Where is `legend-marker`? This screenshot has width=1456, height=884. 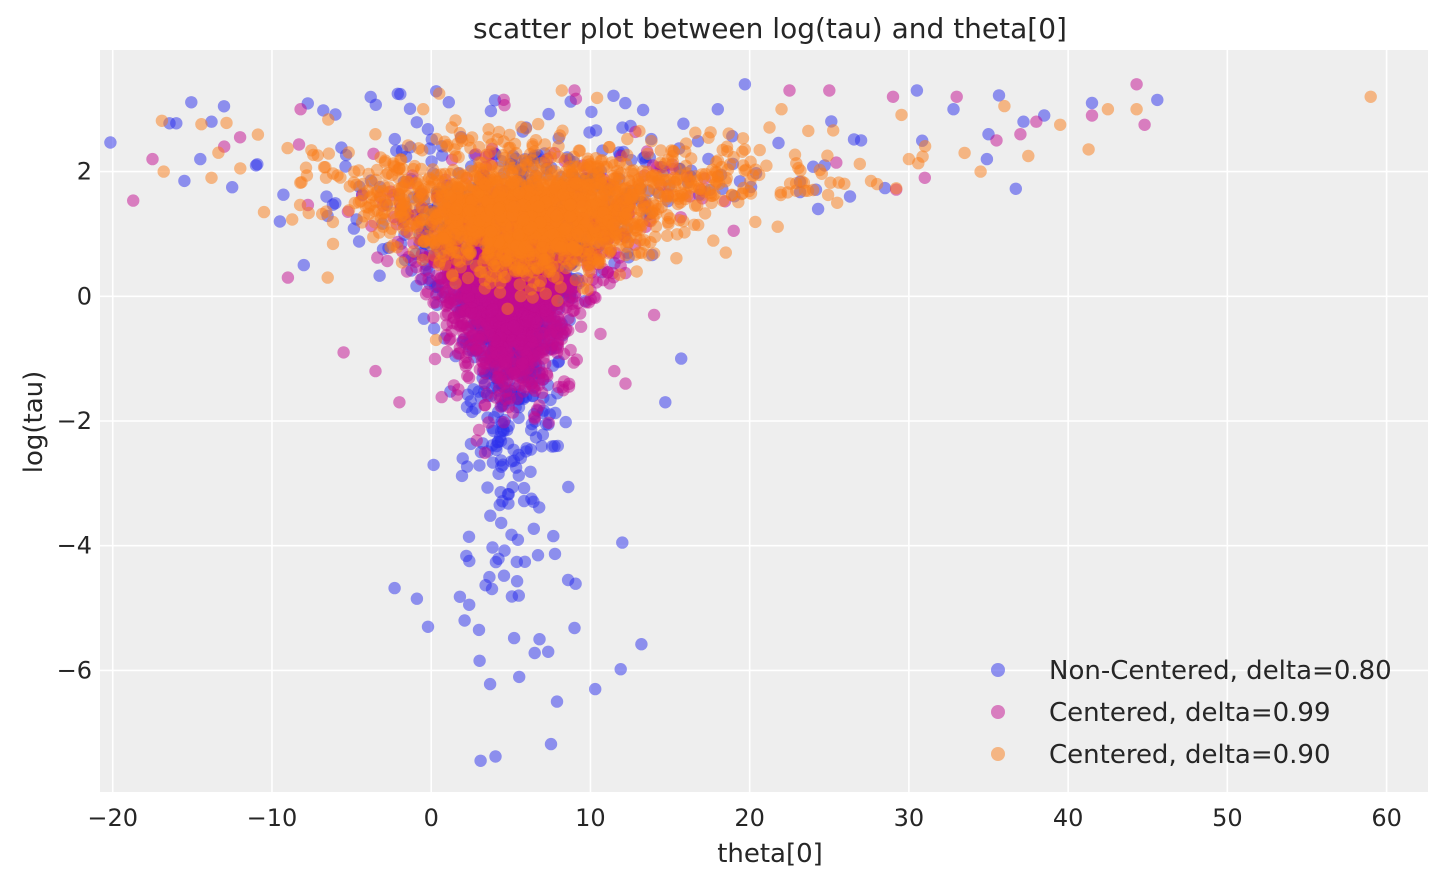
legend-marker is located at coordinates (998, 670).